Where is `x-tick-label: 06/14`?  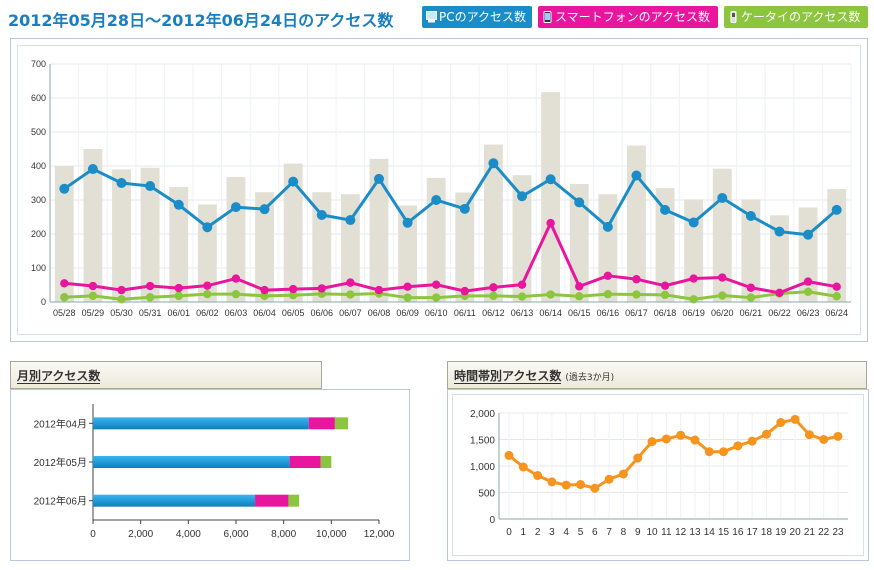
x-tick-label: 06/14 is located at coordinates (550, 313).